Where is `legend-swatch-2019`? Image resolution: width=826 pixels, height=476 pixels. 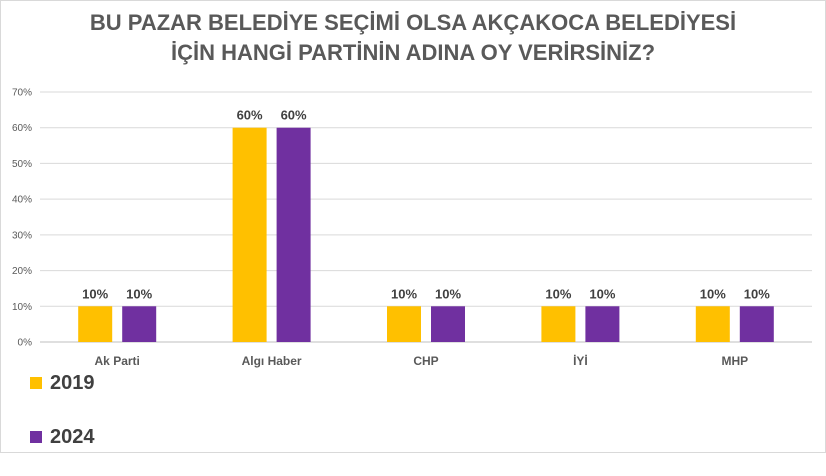 legend-swatch-2019 is located at coordinates (36, 383).